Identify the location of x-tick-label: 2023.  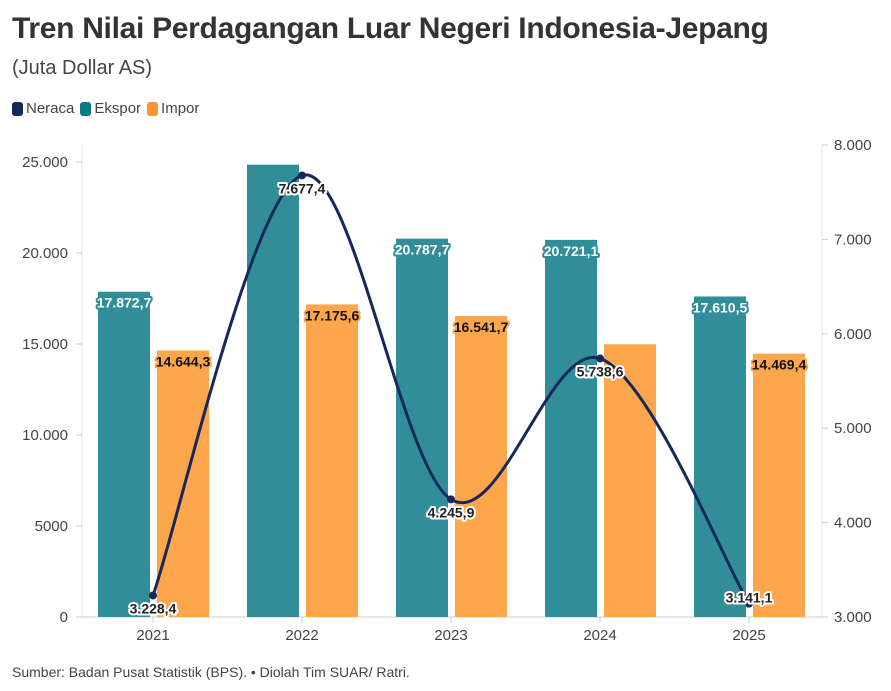
(450, 635).